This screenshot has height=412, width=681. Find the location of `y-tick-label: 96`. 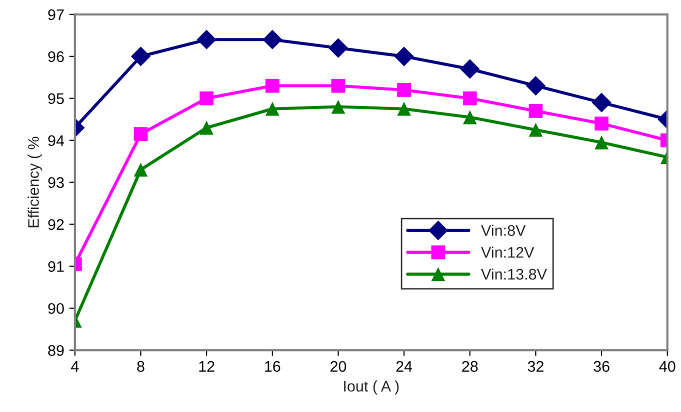

y-tick-label: 96 is located at coordinates (56, 56).